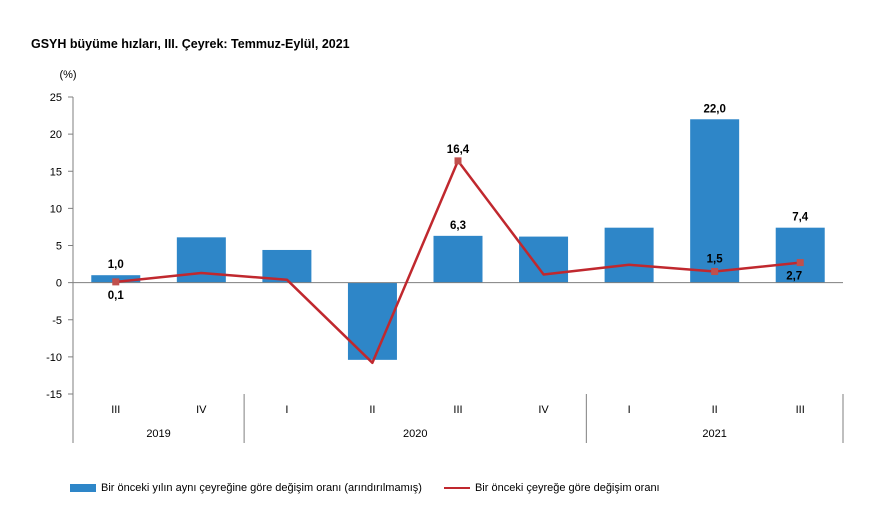  Describe the element at coordinates (83, 488) in the screenshot. I see `legend-swatch-bar` at that location.